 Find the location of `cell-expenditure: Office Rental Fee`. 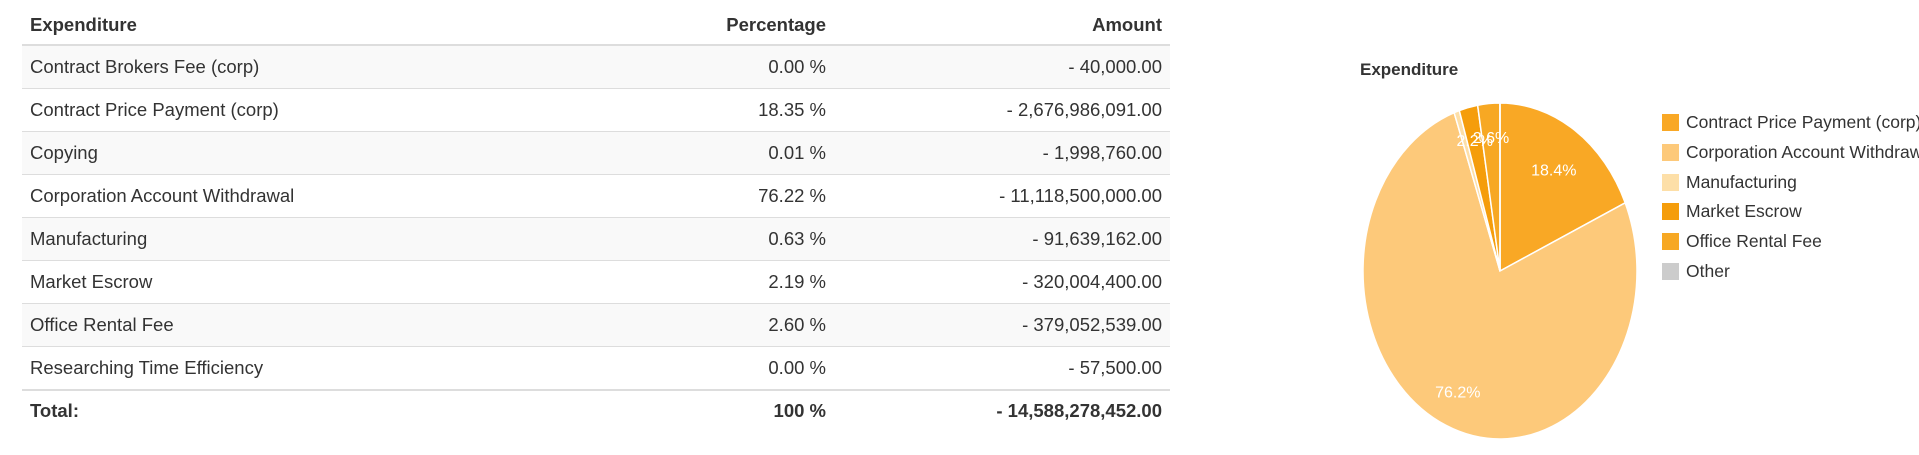

cell-expenditure: Office Rental Fee is located at coordinates (309, 325).